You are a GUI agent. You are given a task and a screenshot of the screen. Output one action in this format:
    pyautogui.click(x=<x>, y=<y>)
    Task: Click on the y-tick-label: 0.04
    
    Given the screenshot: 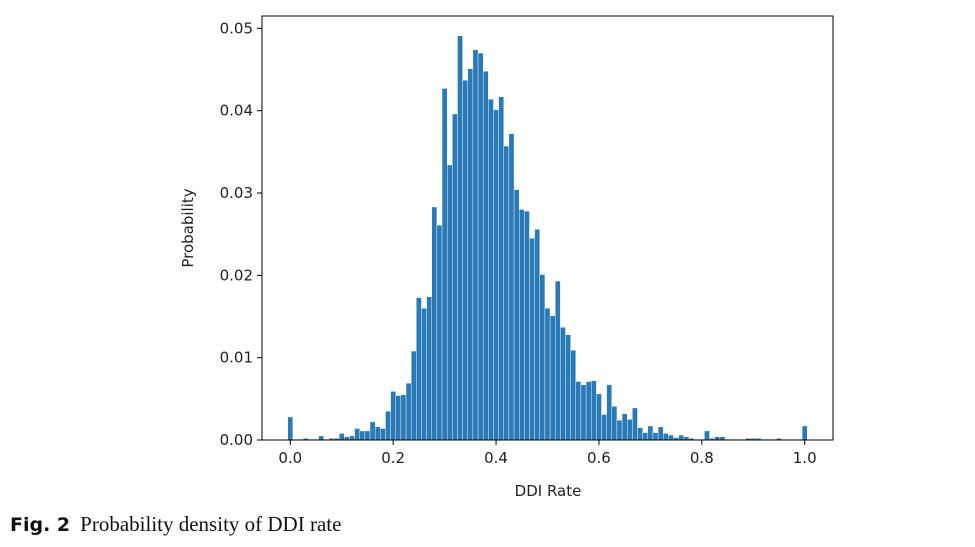 What is the action you would take?
    pyautogui.click(x=236, y=111)
    